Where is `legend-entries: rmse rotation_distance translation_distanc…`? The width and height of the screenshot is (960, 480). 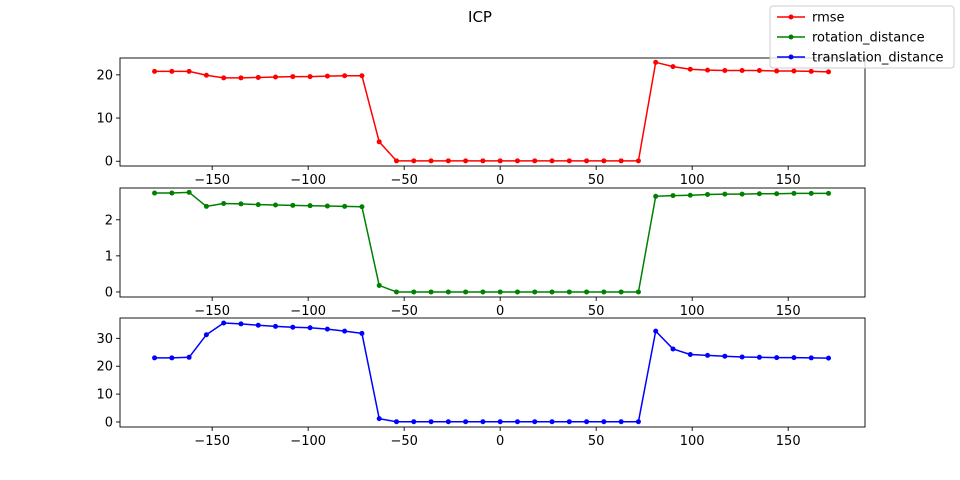 legend-entries: rmse rotation_distance translation_distanc… is located at coordinates (860, 38).